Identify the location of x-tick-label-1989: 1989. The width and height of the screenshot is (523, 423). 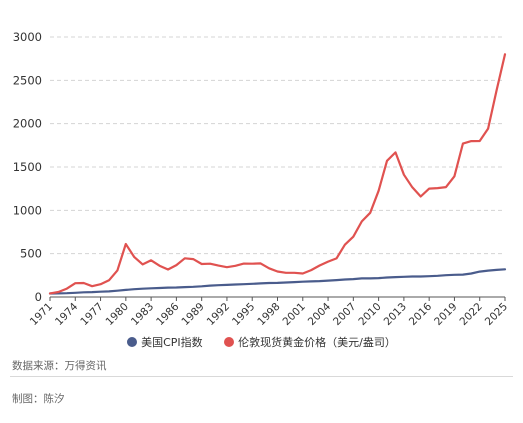
(192, 314).